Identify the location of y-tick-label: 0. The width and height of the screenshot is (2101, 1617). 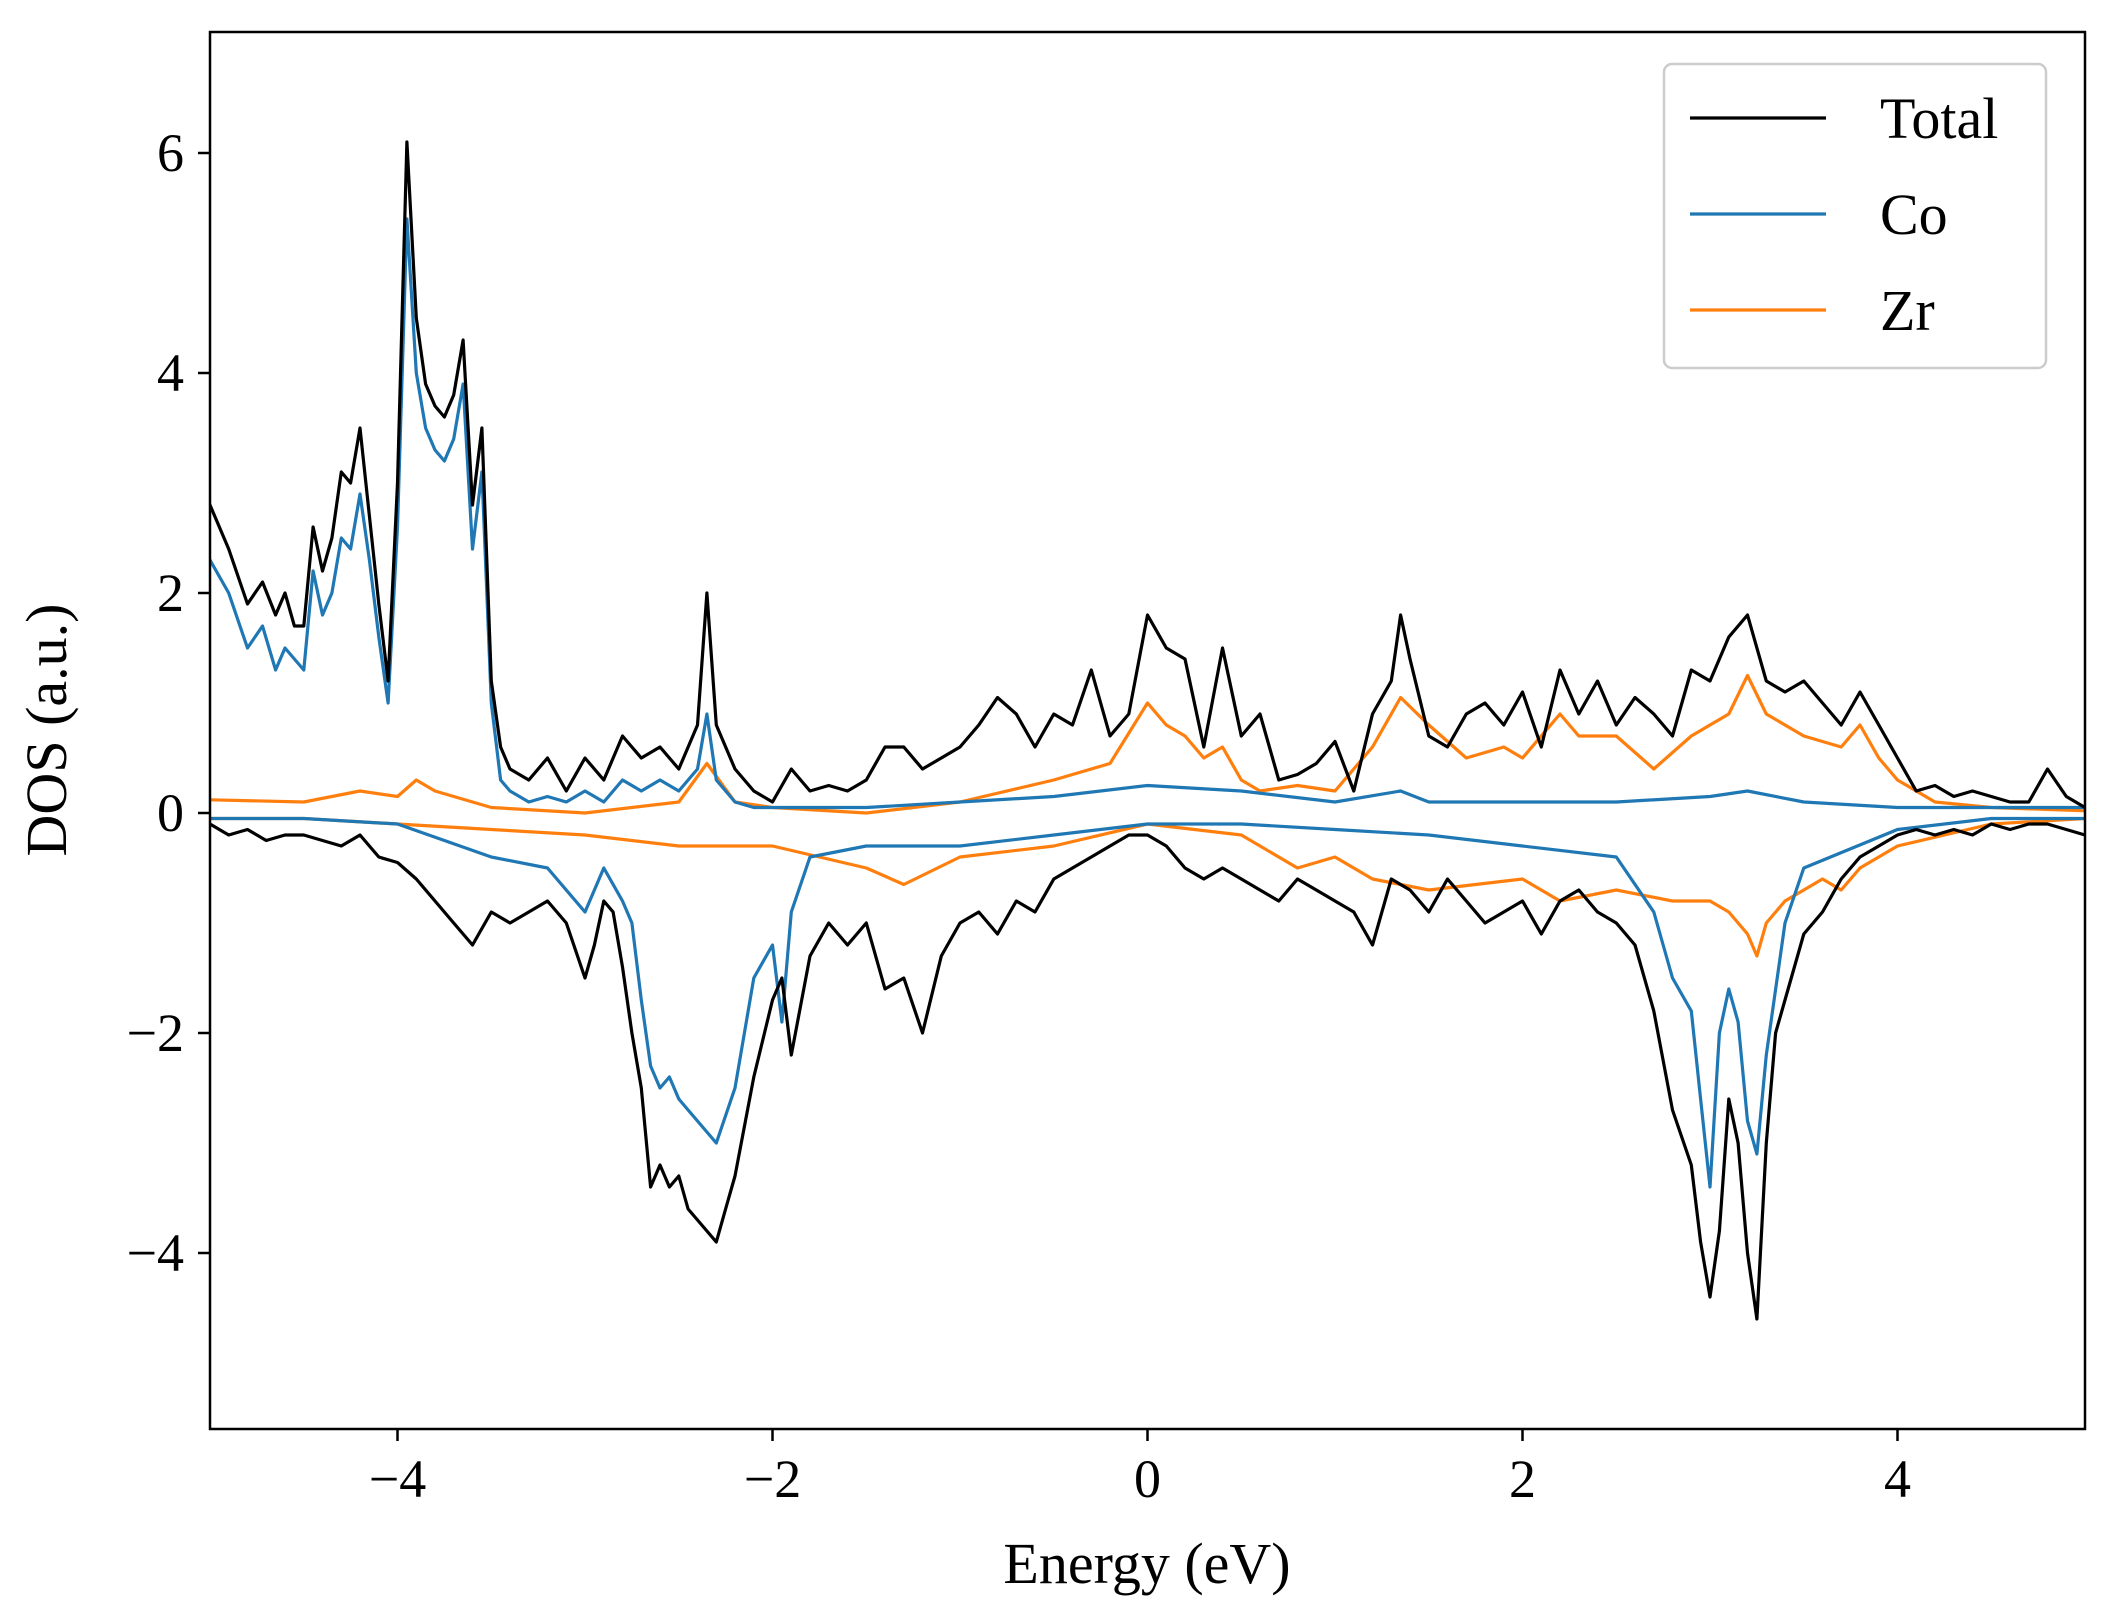
(170, 813).